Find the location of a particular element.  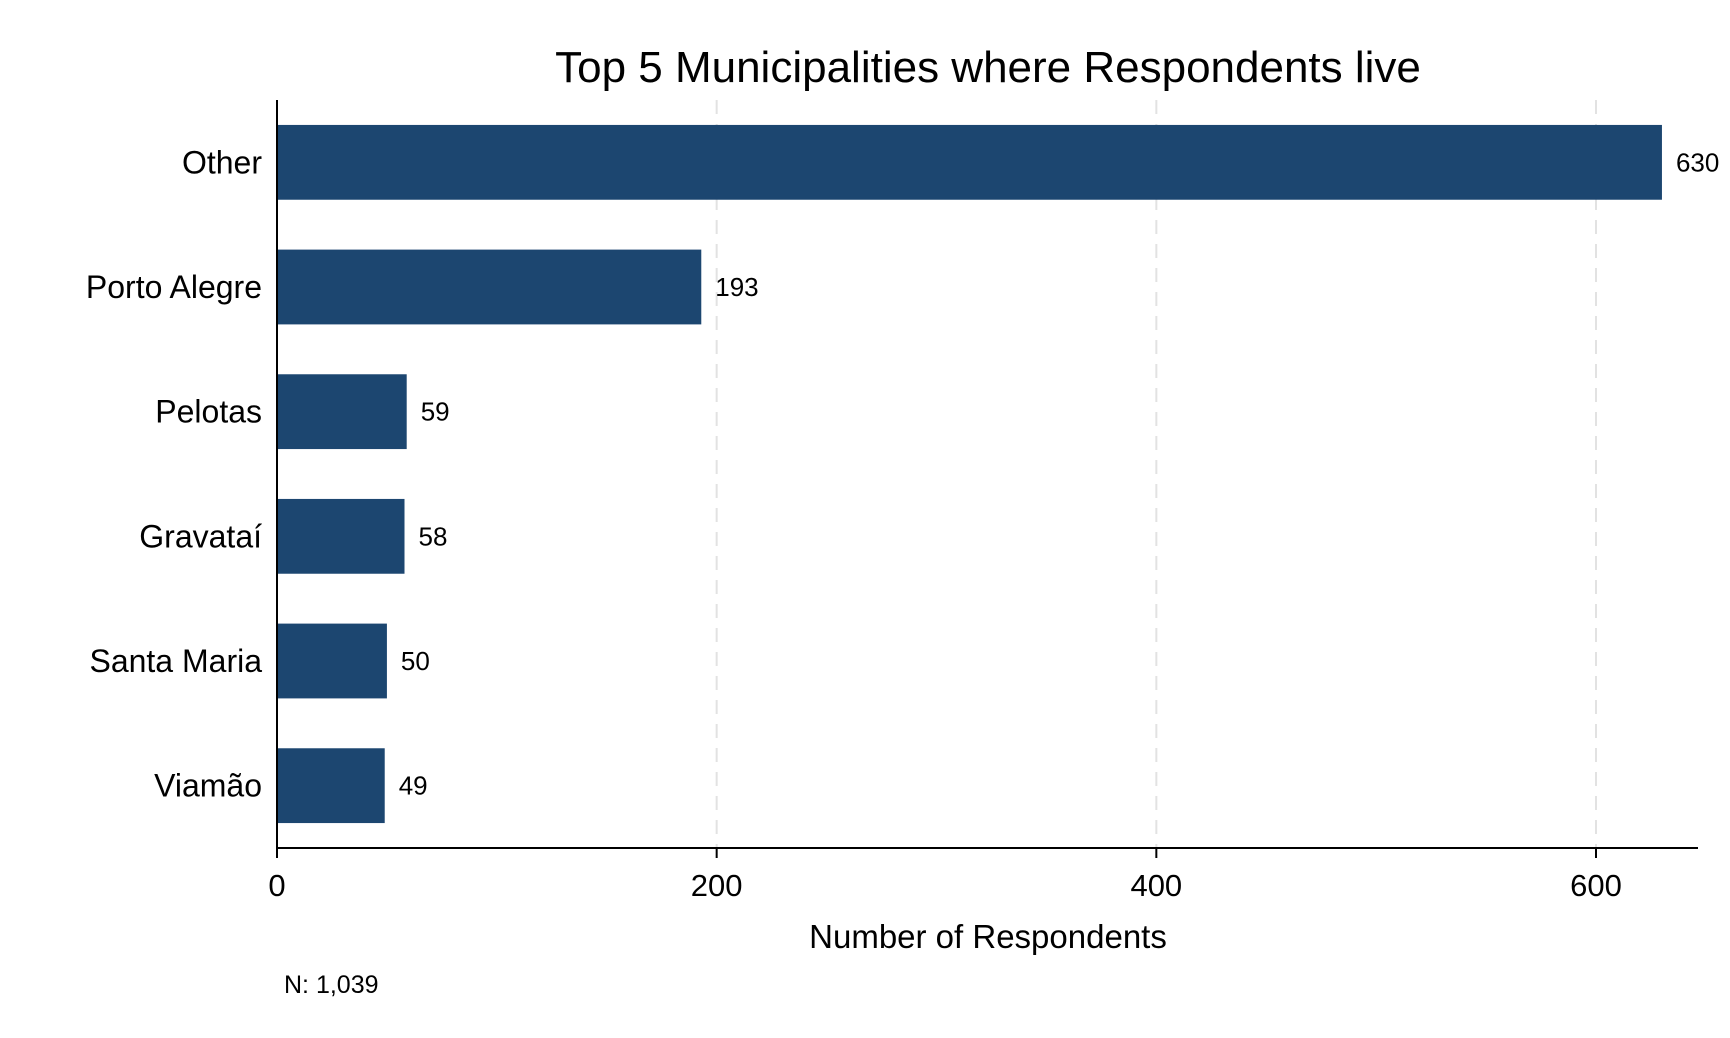

category-label-4: Santa Maria is located at coordinates (175, 661).